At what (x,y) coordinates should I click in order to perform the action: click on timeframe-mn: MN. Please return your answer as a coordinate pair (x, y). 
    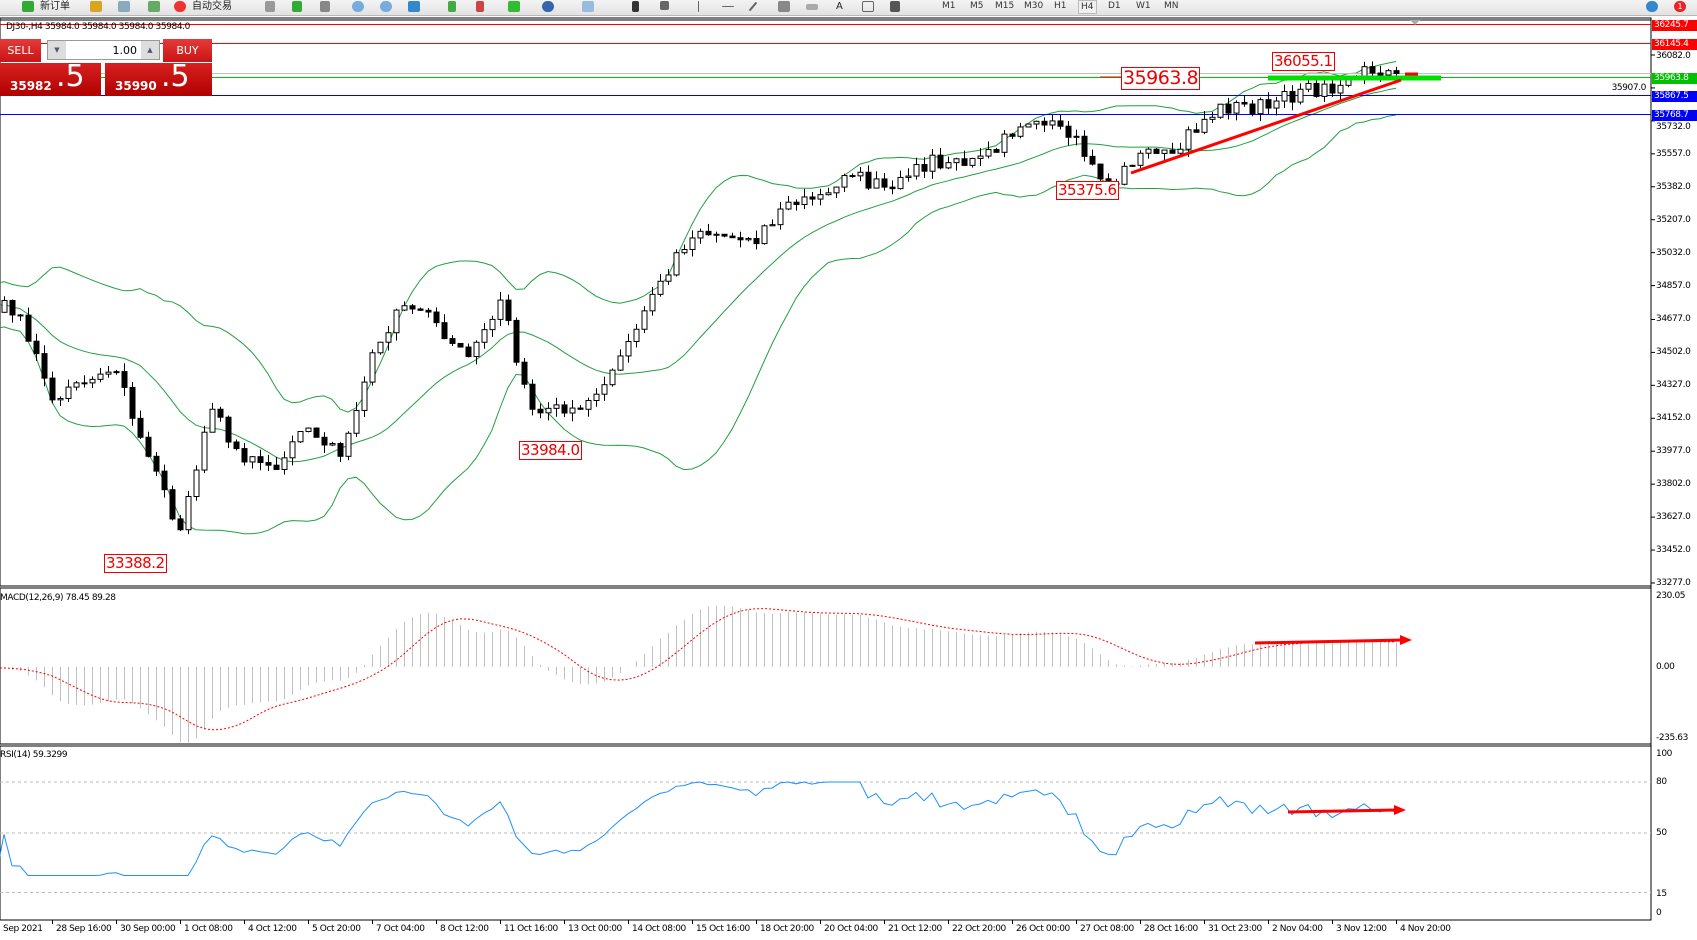
    Looking at the image, I should click on (1171, 6).